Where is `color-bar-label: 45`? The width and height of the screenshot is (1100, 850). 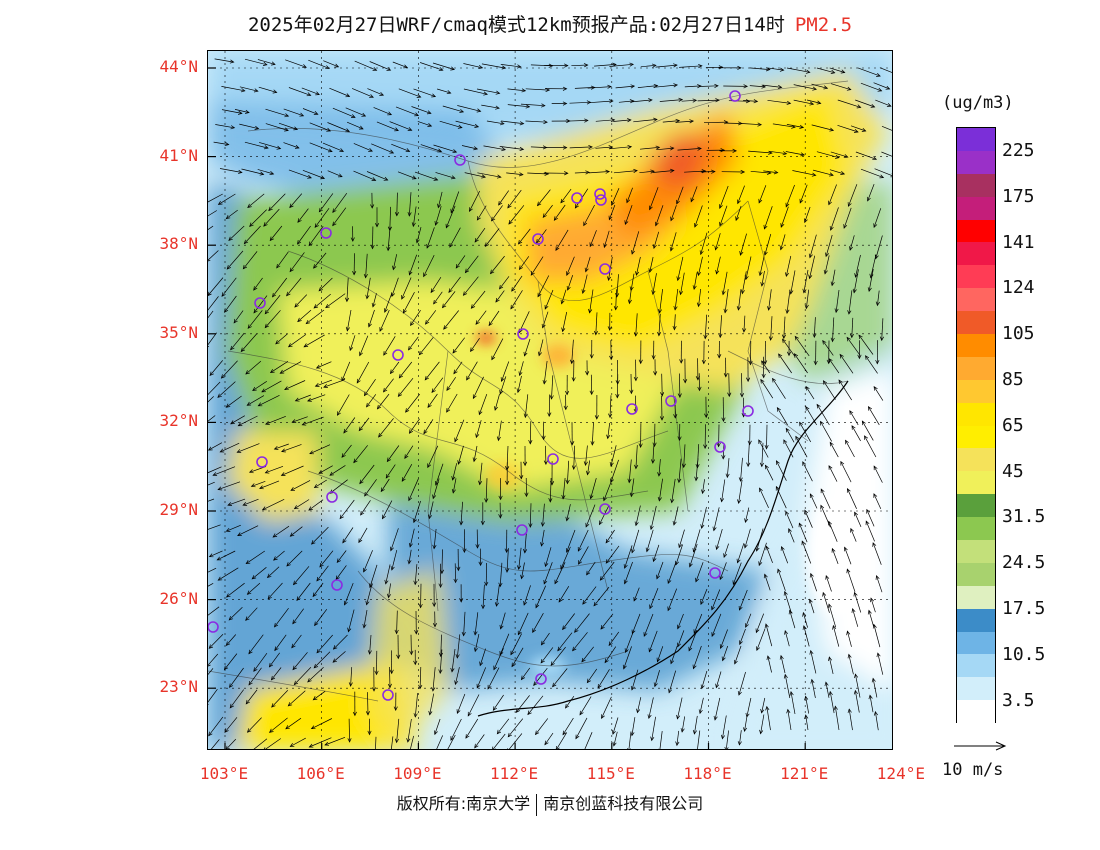
color-bar-label: 45 is located at coordinates (1013, 471).